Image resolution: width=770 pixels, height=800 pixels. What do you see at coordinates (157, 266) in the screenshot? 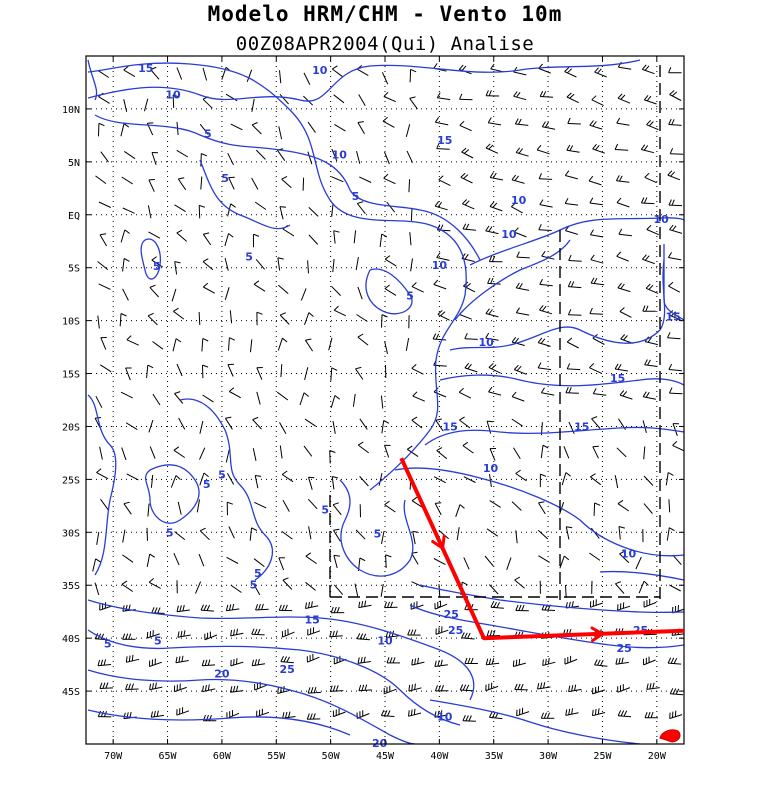
I see `contour-label: 5` at bounding box center [157, 266].